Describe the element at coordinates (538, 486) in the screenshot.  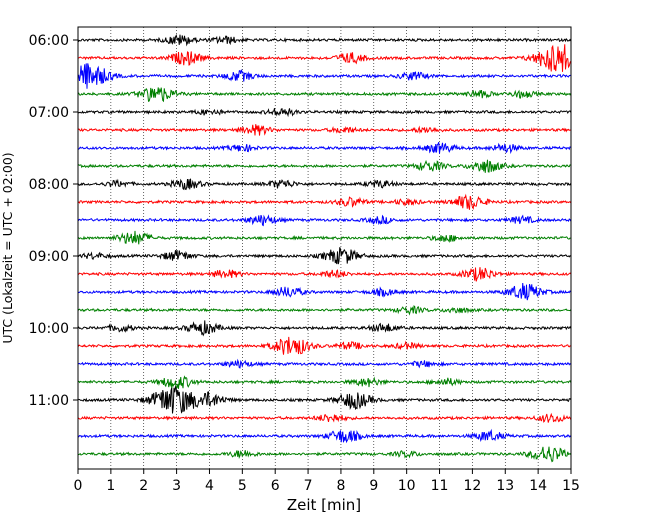
I see `x-tick-label: 14` at that location.